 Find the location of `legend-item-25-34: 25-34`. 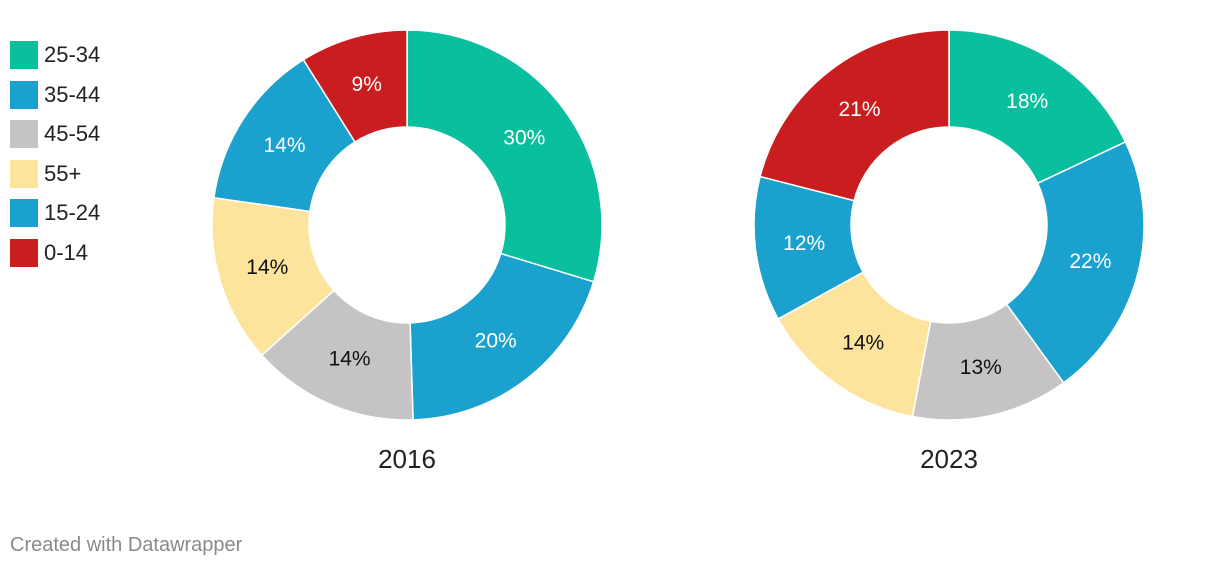

legend-item-25-34: 25-34 is located at coordinates (55, 55).